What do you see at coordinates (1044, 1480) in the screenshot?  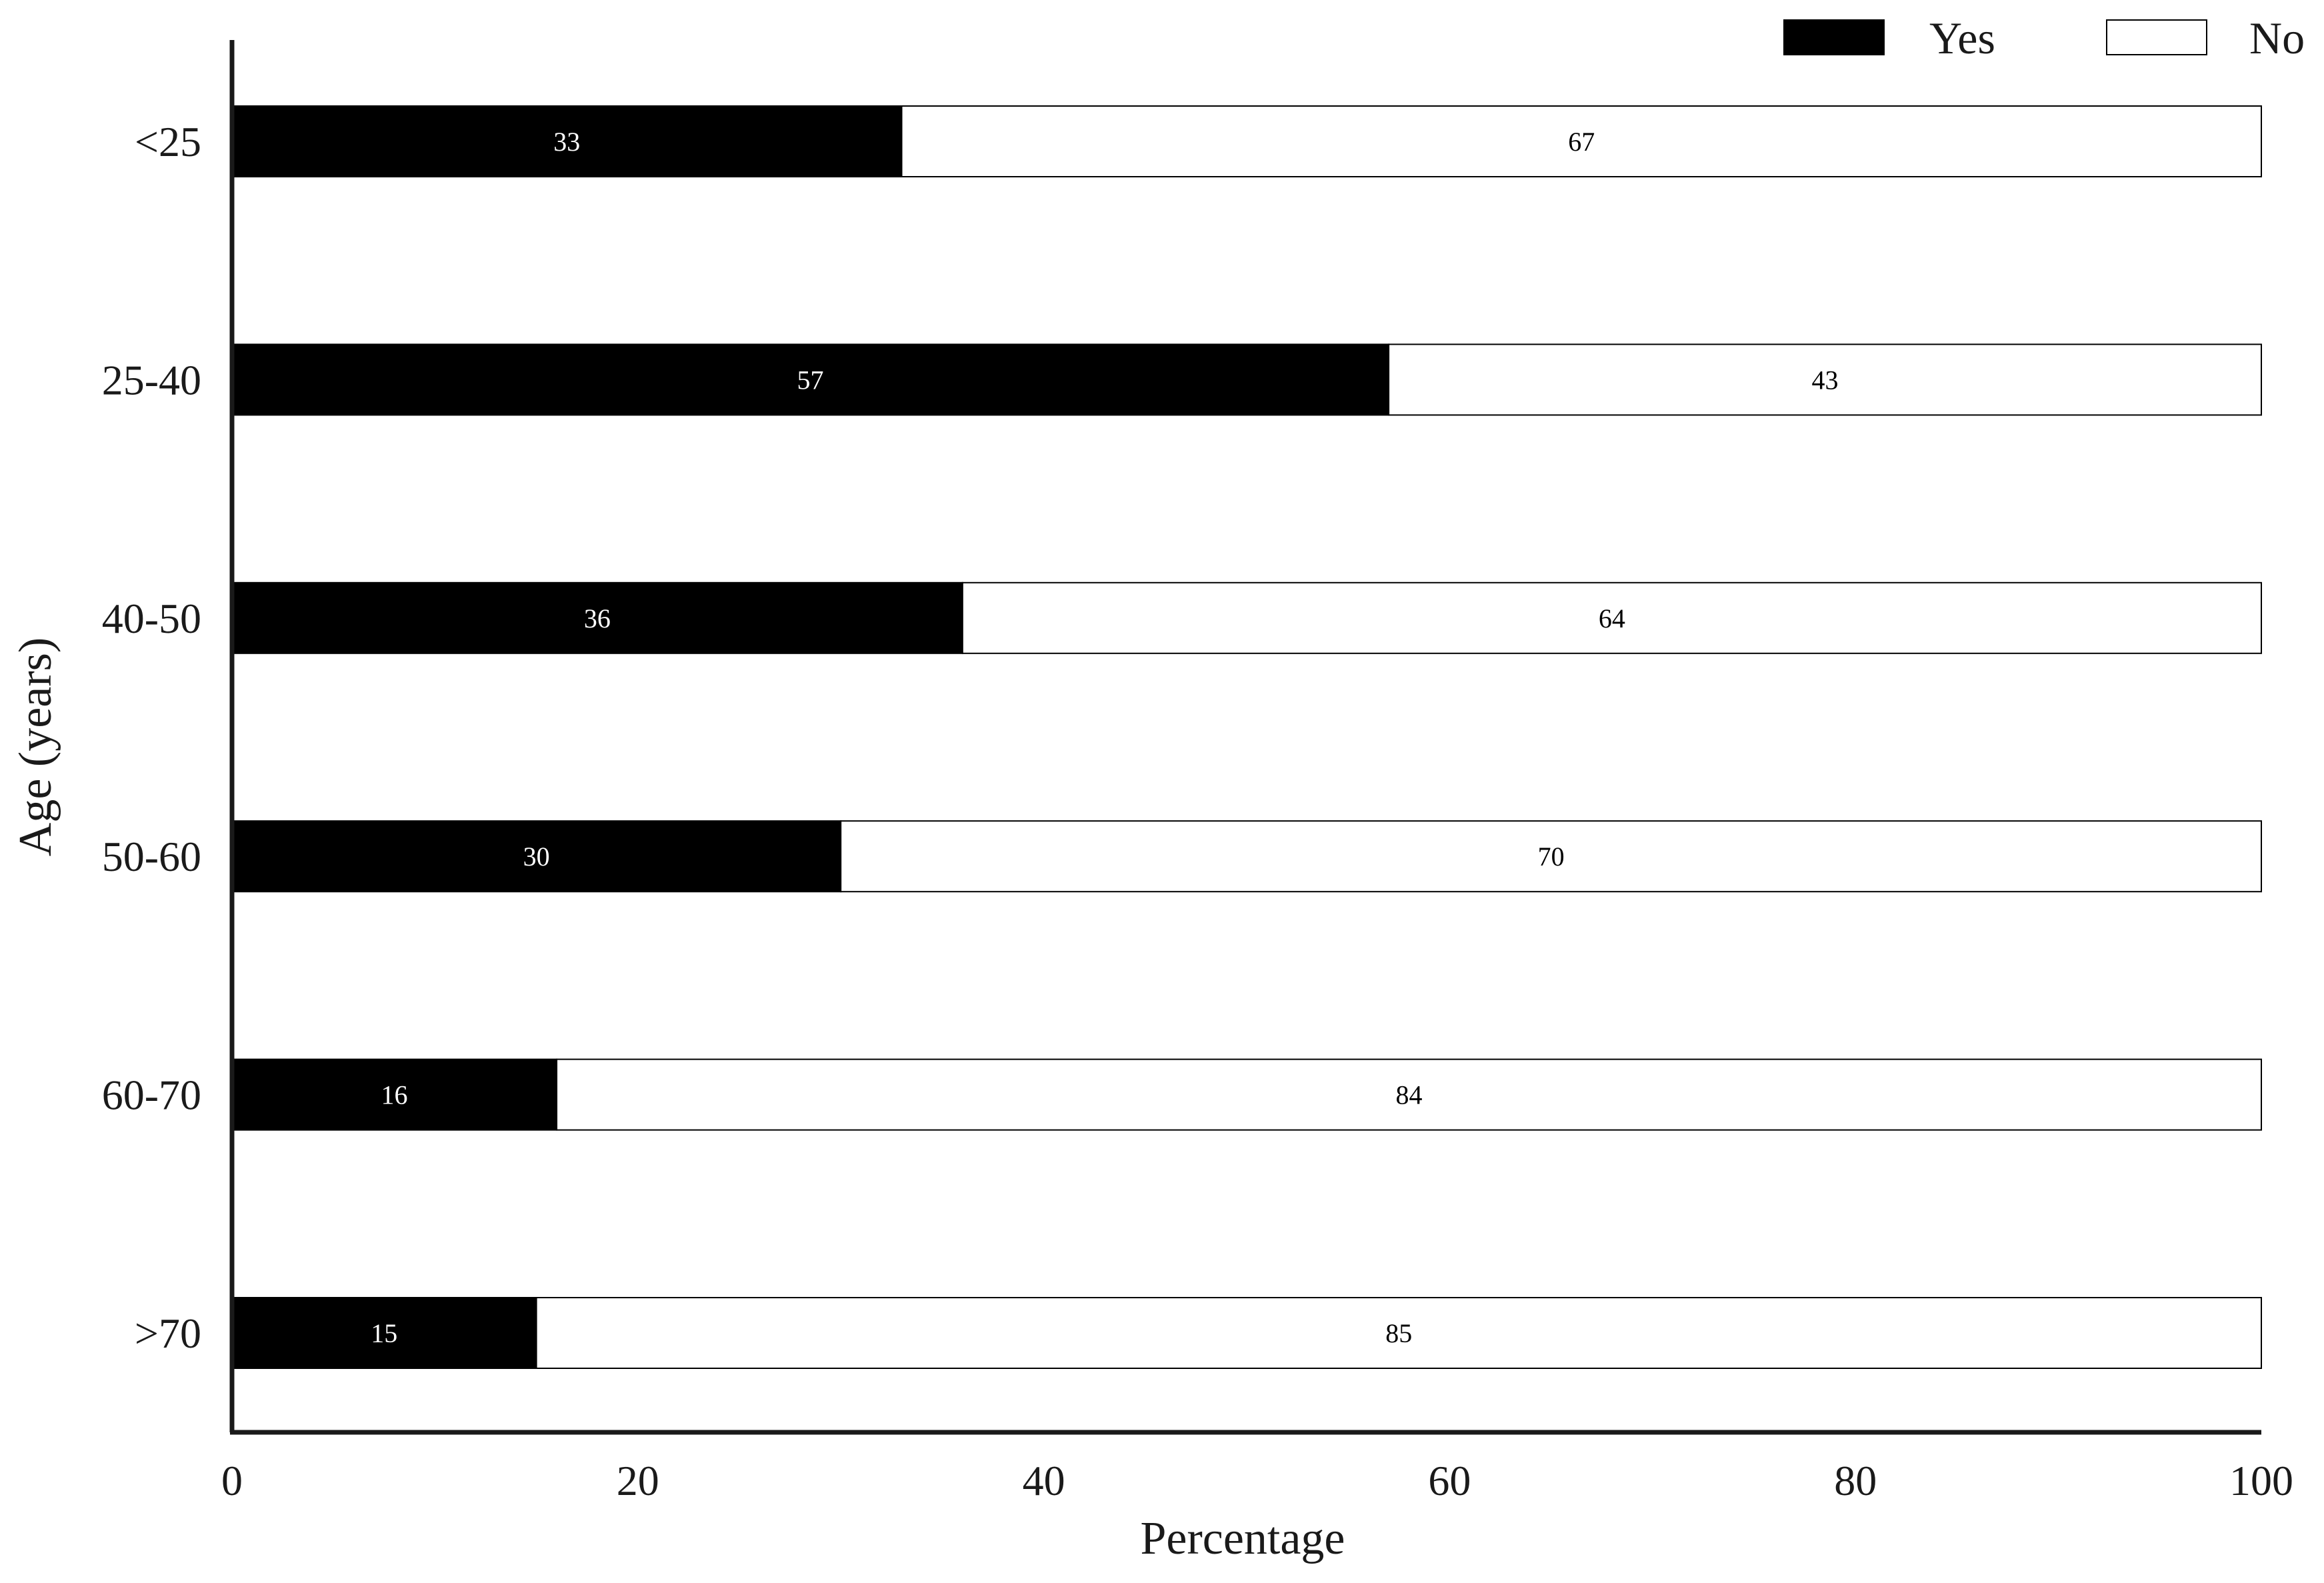 I see `x-tick-label-2: 40` at bounding box center [1044, 1480].